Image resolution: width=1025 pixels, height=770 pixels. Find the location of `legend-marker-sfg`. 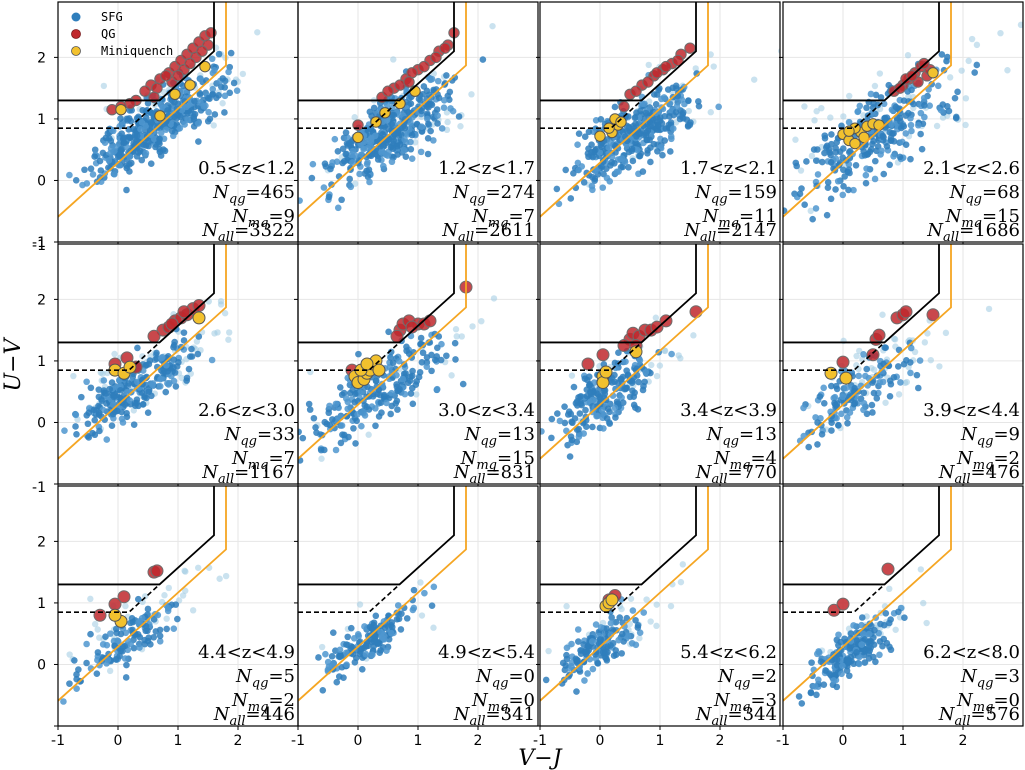

legend-marker-sfg is located at coordinates (76, 17).